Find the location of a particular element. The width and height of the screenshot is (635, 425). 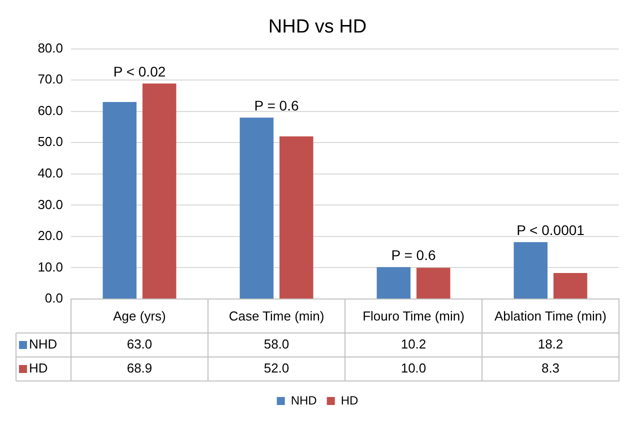

y-tick-label: 10.0 is located at coordinates (50, 266).